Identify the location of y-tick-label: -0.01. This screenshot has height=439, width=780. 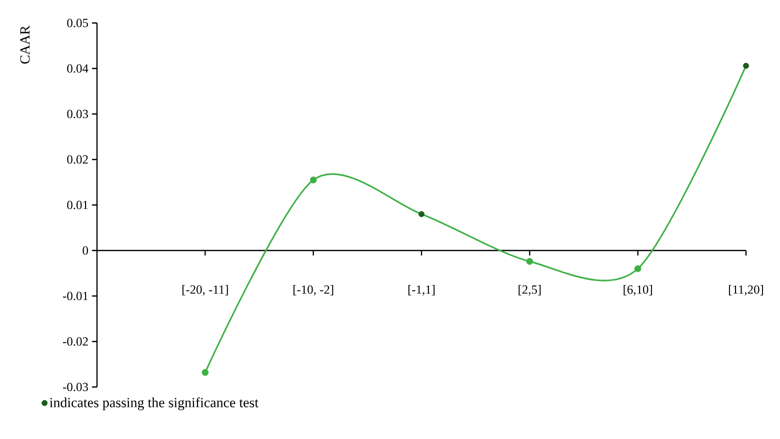
(75, 296).